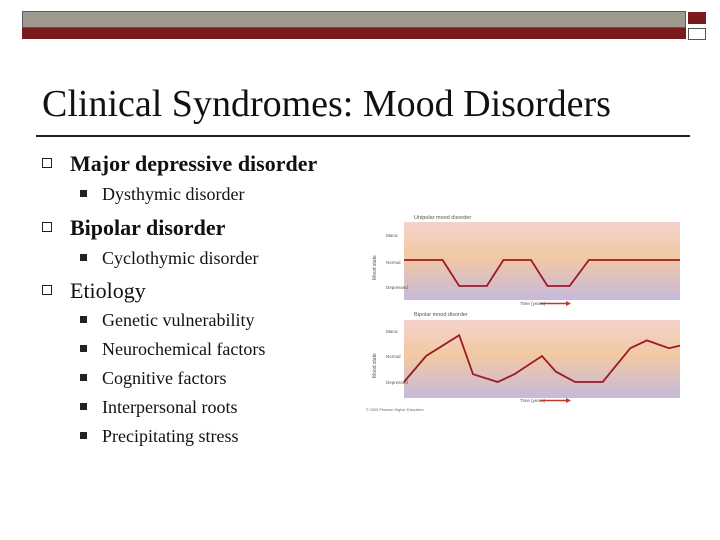  Describe the element at coordinates (179, 164) in the screenshot. I see `bullet-major-depressive: Major depressive disorder` at that location.